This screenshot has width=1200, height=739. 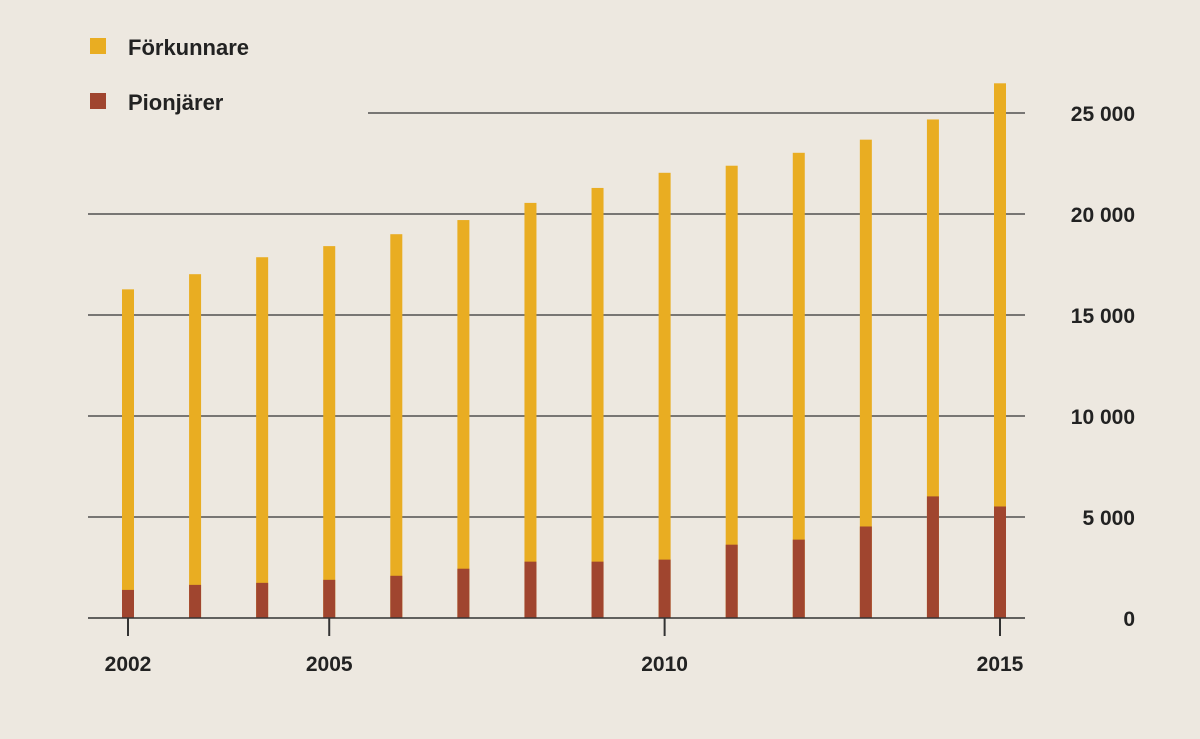 What do you see at coordinates (195, 601) in the screenshot?
I see `bar-pionjarer-2003` at bounding box center [195, 601].